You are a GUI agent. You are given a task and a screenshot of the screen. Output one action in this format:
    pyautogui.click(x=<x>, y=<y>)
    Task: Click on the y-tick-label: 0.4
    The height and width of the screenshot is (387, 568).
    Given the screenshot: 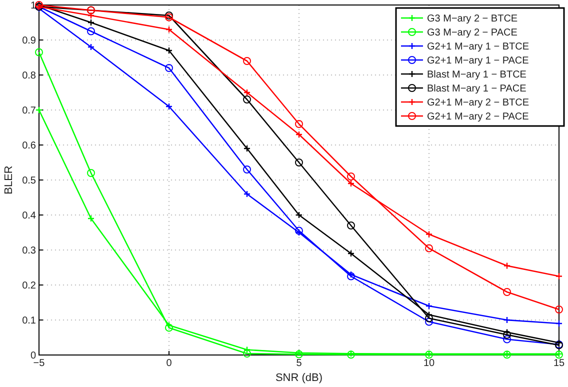 What is the action you would take?
    pyautogui.click(x=29, y=216)
    